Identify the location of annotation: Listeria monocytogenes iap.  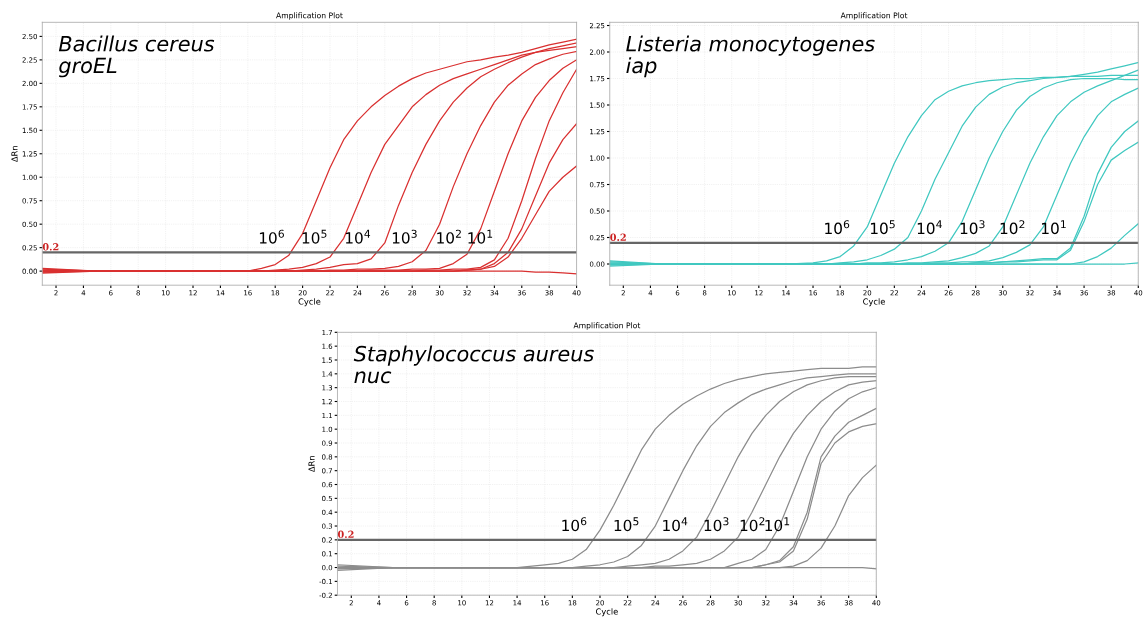
(750, 56).